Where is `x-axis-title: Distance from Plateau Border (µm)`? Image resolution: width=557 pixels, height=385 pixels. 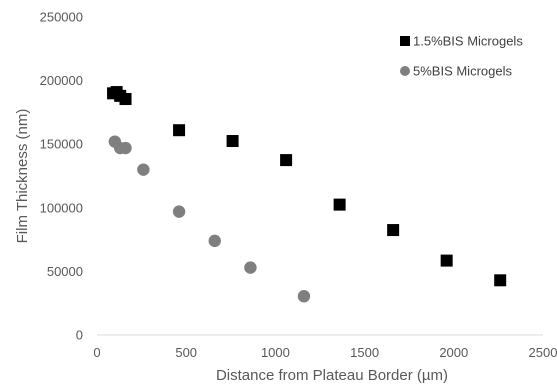 x-axis-title: Distance from Plateau Border (µm) is located at coordinates (332, 375).